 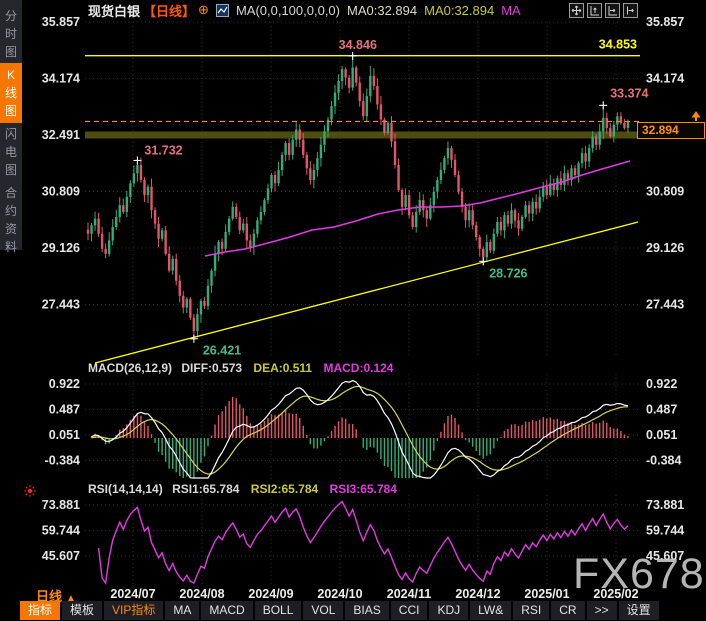 I want to click on rsi1: RSI1:65.784, so click(x=206, y=489).